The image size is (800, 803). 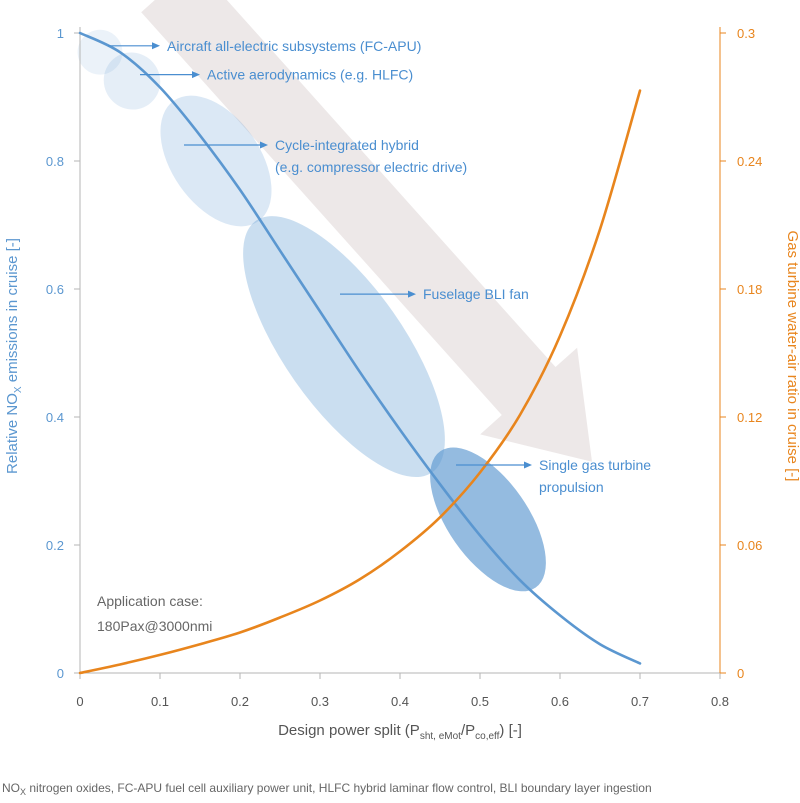 What do you see at coordinates (749, 545) in the screenshot?
I see `y-right-tick-label-1: 0.06` at bounding box center [749, 545].